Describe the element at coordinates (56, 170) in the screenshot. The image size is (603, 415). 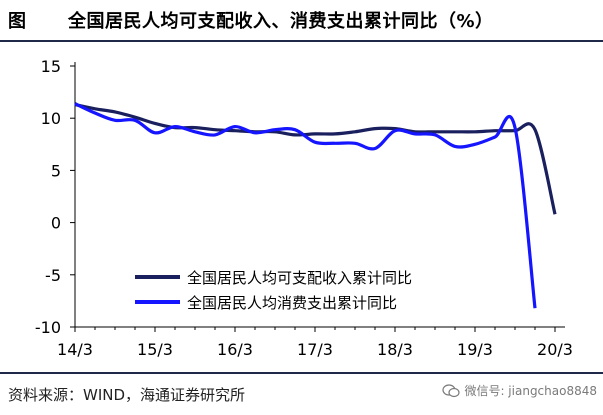
I see `y-tick-label: 5` at that location.